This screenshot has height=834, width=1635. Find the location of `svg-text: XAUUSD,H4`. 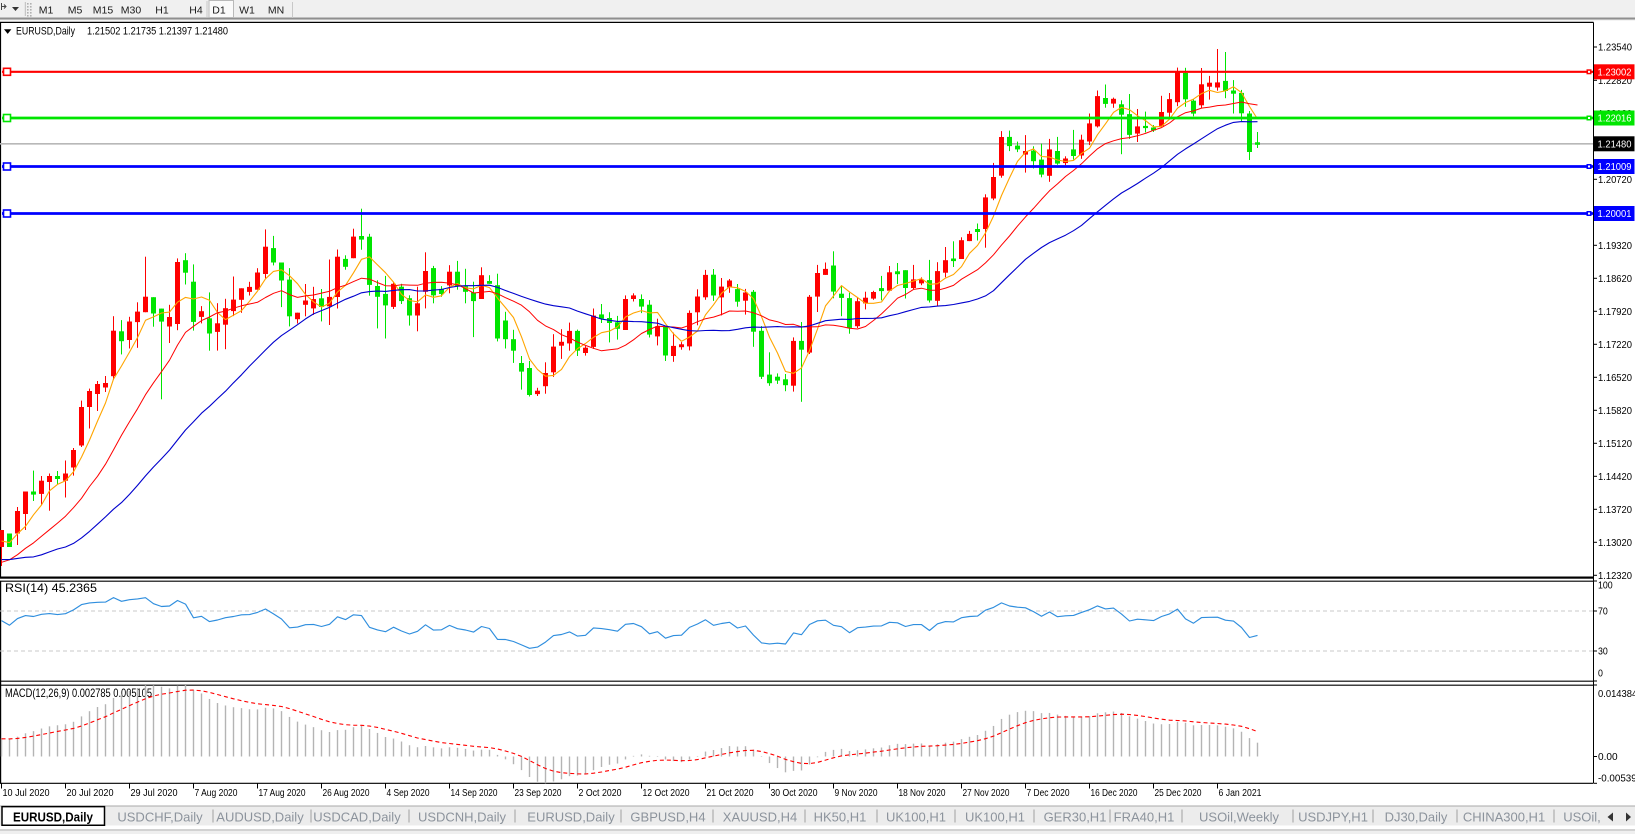

svg-text: XAUUSD,H4 is located at coordinates (760, 817).